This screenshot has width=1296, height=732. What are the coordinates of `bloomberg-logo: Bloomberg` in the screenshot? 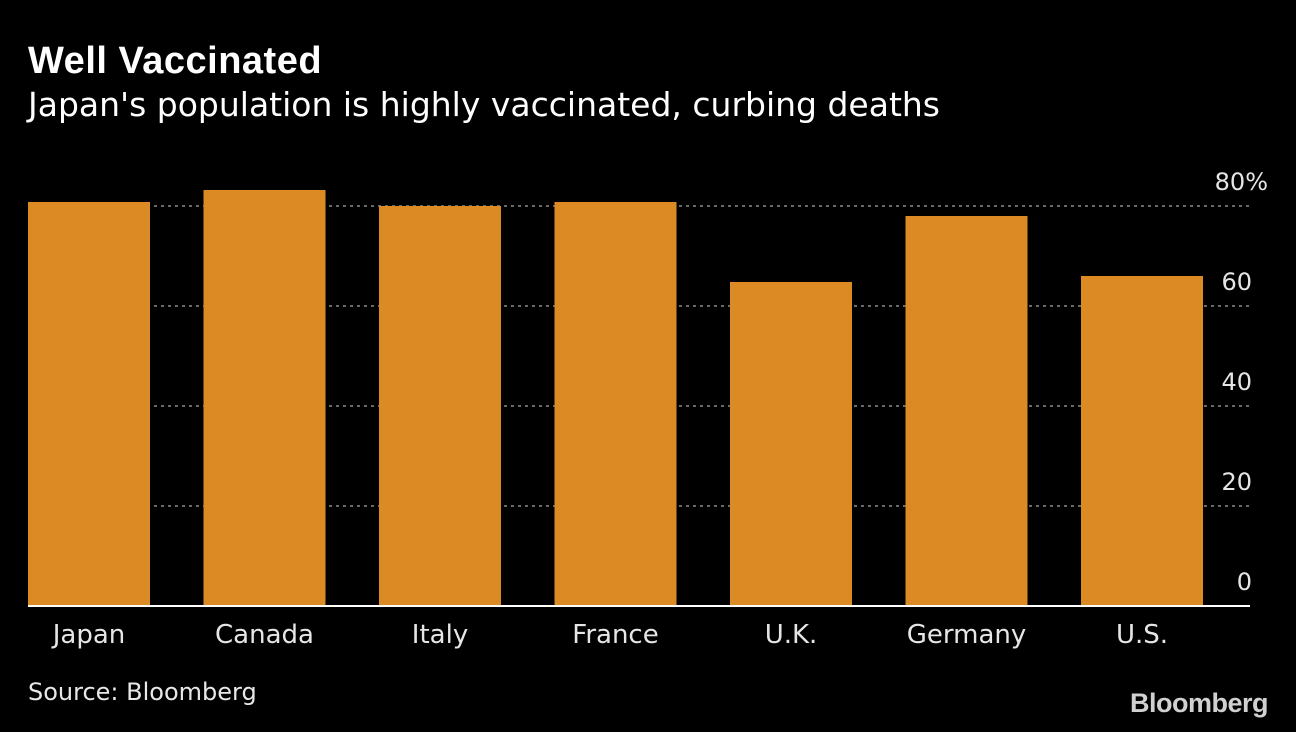 It's located at (1199, 703).